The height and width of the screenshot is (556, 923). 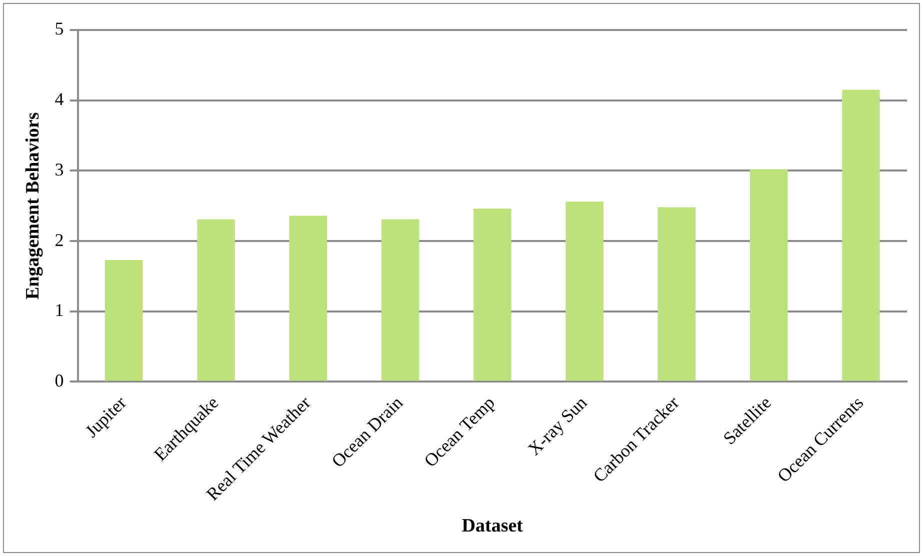 What do you see at coordinates (59, 28) in the screenshot?
I see `y-tick-label: 5` at bounding box center [59, 28].